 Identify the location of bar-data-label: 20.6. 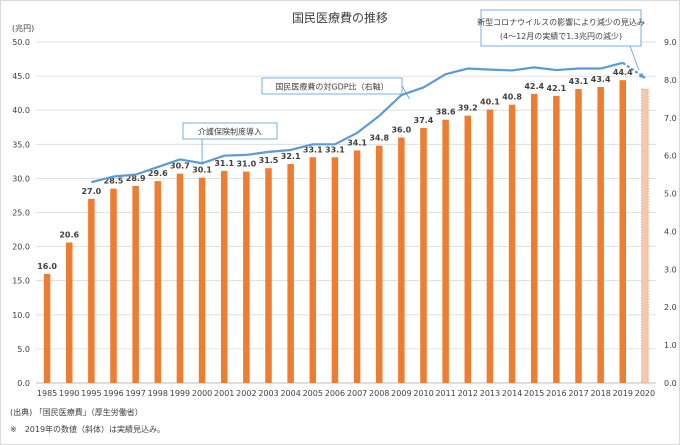
(69, 235).